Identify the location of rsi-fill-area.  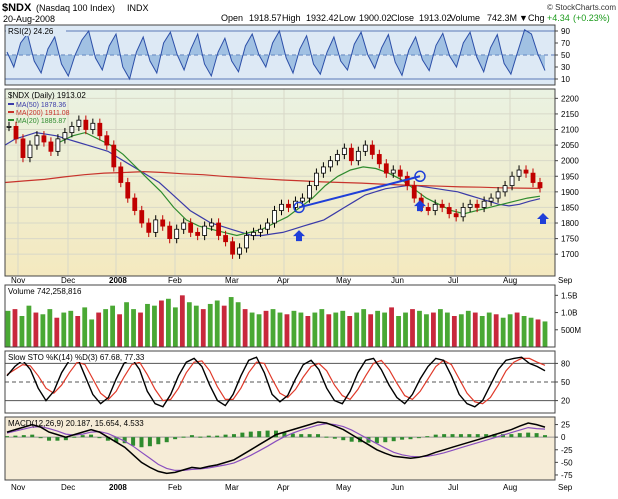
(276, 54).